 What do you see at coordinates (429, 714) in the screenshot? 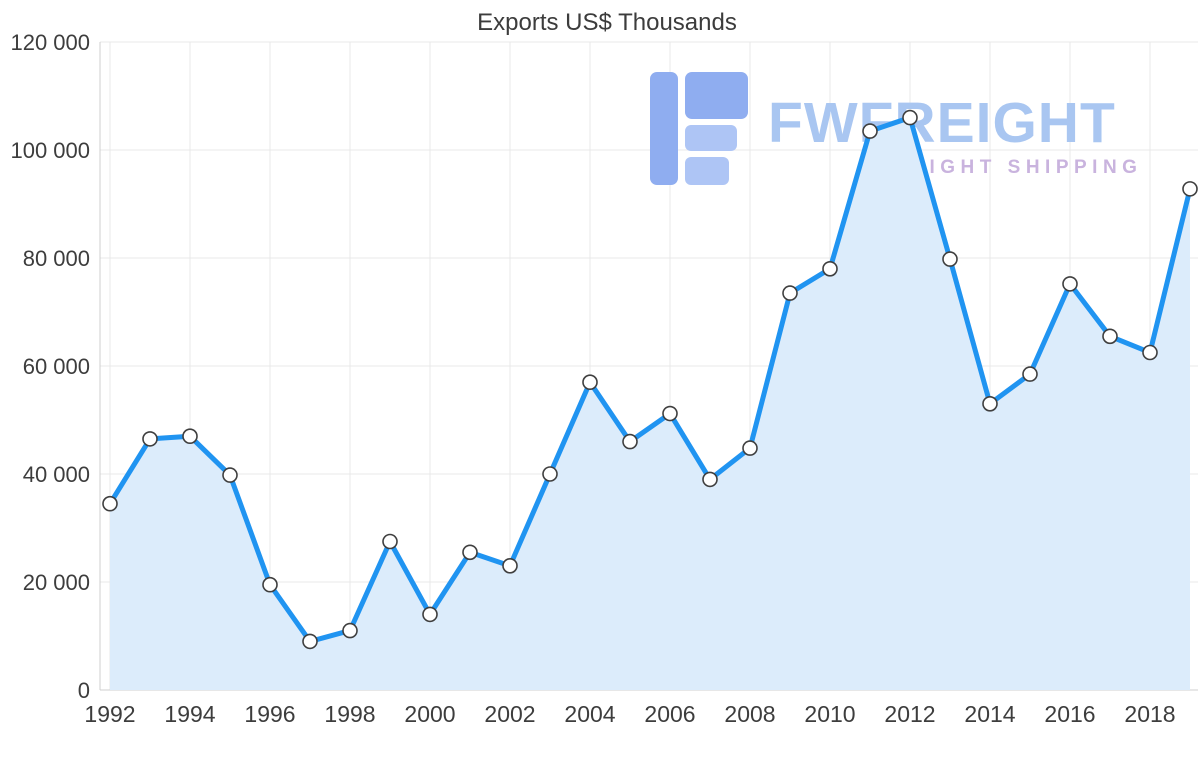
I see `x-axis-label: 2000` at bounding box center [429, 714].